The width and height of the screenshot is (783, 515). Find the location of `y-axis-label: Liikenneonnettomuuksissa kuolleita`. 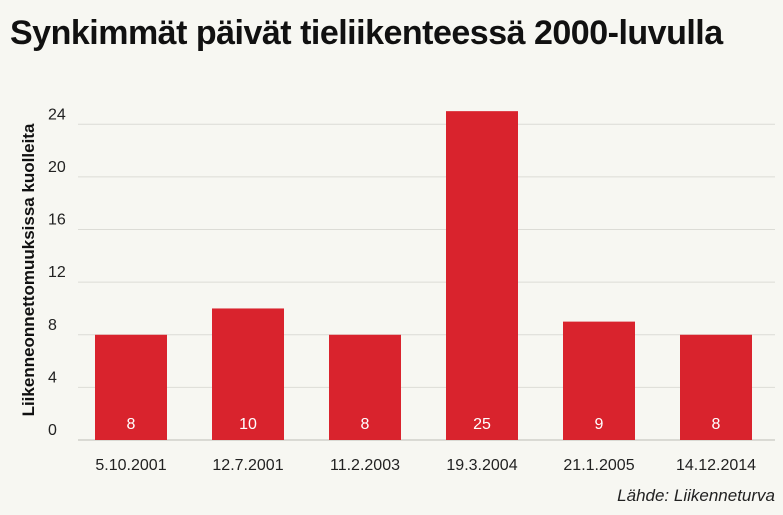

y-axis-label: Liikenneonnettomuuksissa kuolleita is located at coordinates (28, 269).